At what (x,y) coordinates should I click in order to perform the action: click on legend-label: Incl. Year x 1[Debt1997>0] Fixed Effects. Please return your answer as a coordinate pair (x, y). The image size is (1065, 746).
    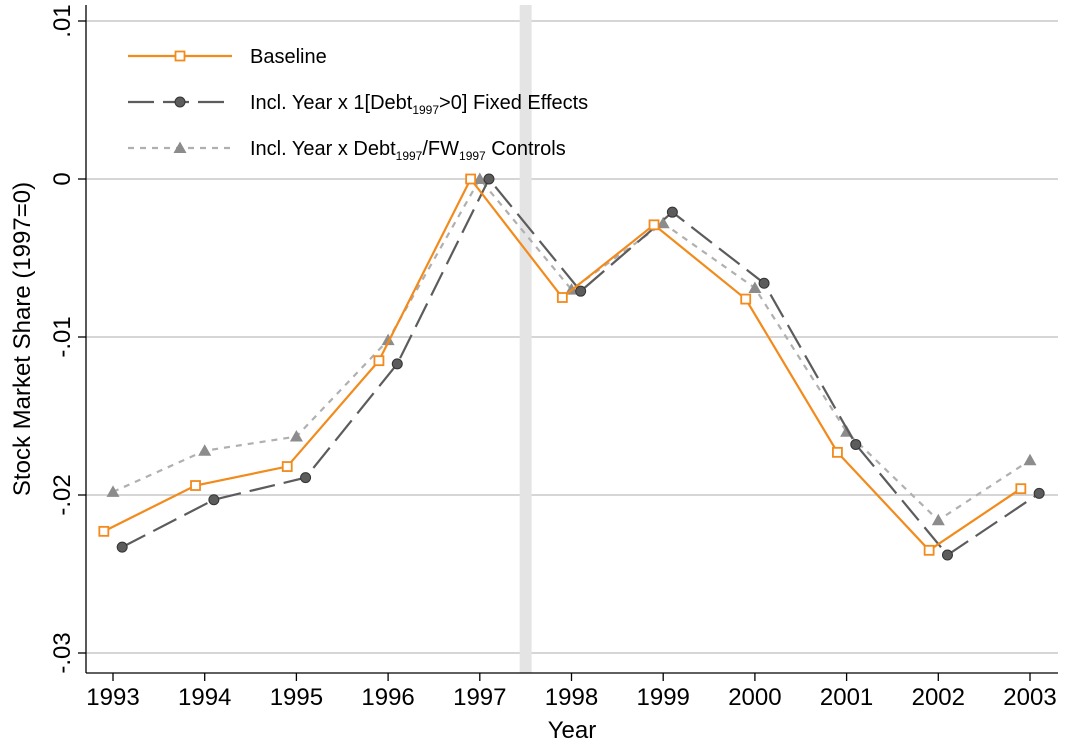
    Looking at the image, I should click on (419, 104).